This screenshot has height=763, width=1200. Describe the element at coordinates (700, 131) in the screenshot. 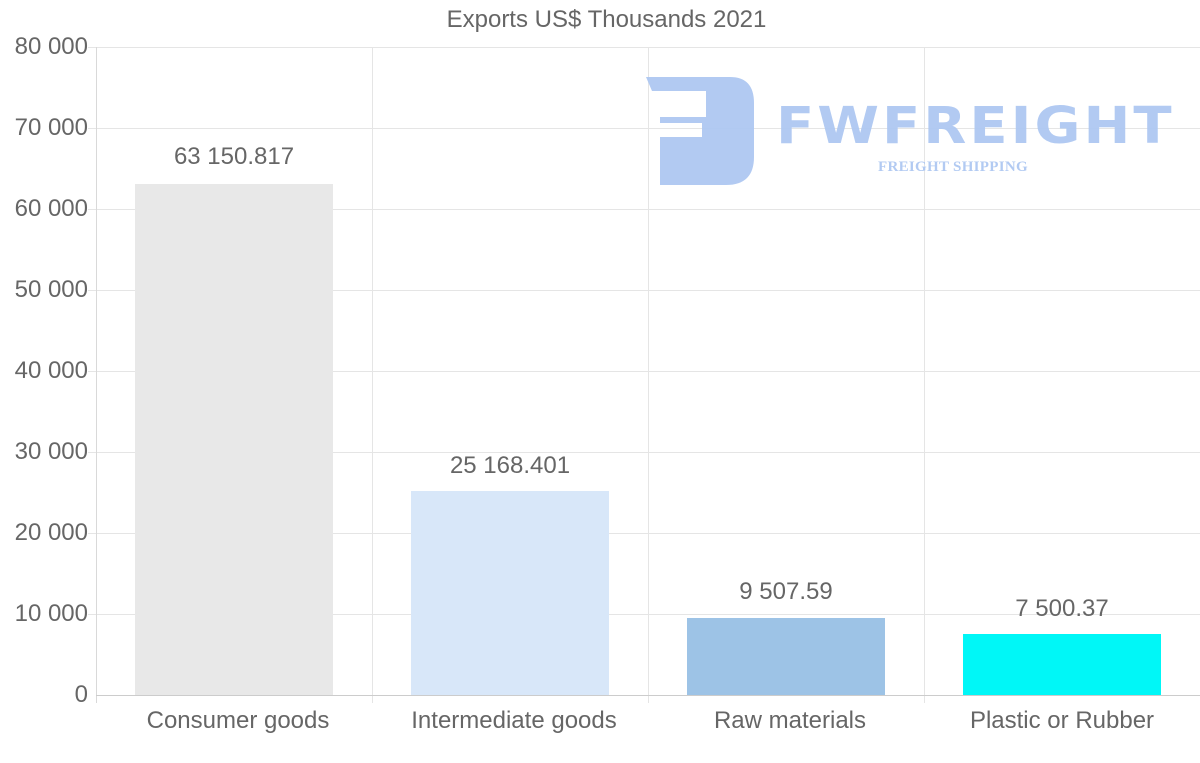

I see `fwfreight-logo-icon` at that location.